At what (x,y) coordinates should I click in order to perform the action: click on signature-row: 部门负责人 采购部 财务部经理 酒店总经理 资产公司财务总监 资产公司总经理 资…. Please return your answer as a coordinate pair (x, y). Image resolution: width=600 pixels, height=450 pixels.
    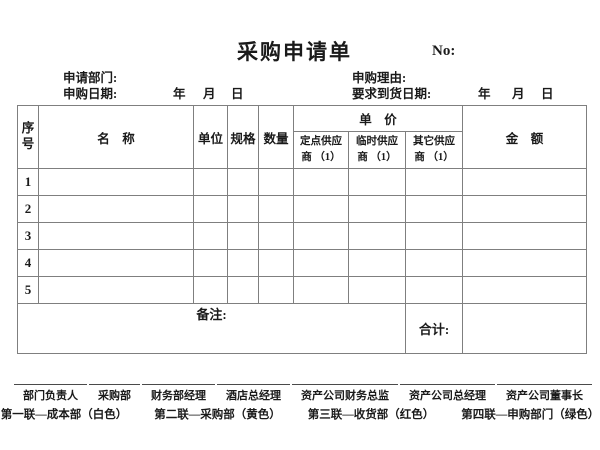
    Looking at the image, I should click on (303, 393).